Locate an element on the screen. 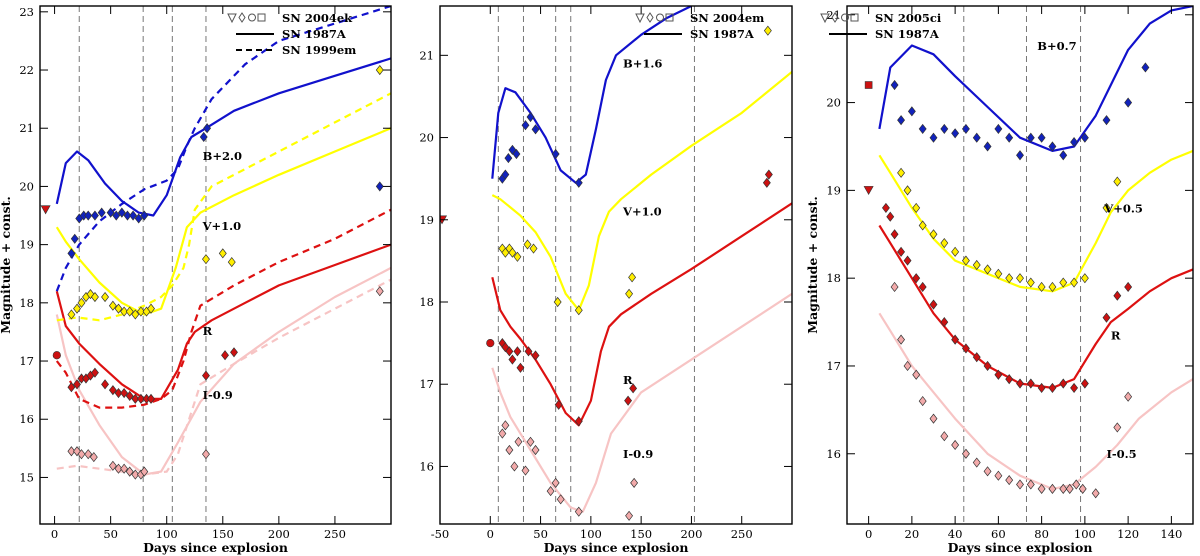  y-tick-label: 18 is located at coordinates (426, 302).